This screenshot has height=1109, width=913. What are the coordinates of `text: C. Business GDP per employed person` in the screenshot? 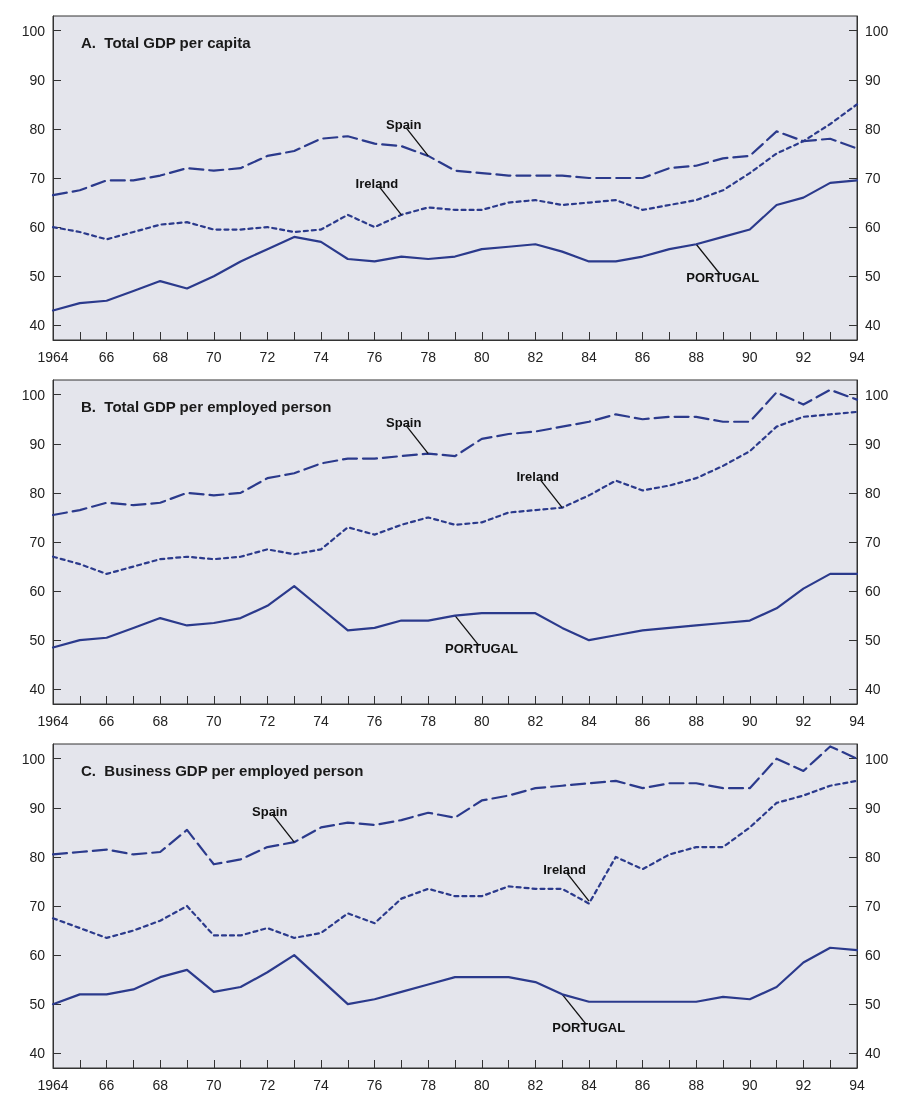 It's located at (222, 770).